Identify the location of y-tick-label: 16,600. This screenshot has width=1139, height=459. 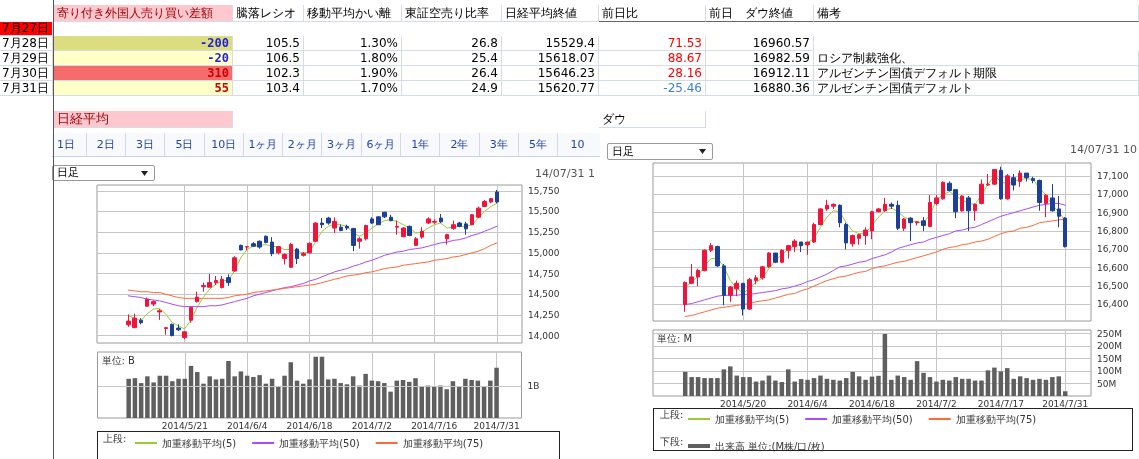
(1113, 267).